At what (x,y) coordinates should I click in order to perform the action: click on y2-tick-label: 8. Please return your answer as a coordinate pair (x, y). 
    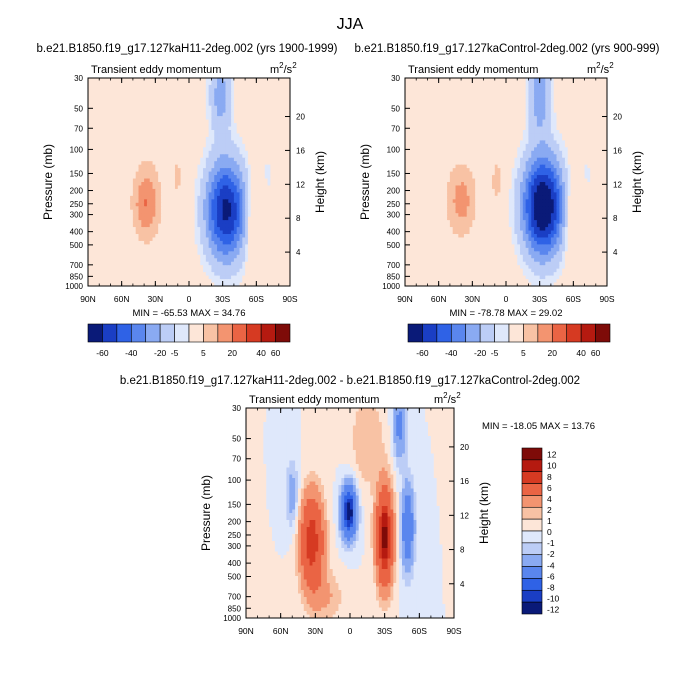
    Looking at the image, I should click on (298, 218).